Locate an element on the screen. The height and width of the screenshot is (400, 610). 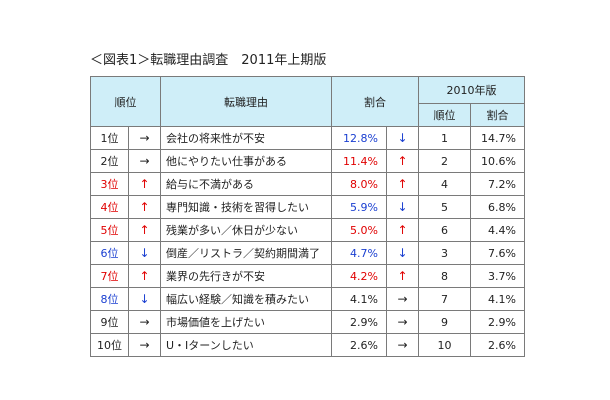
share-cell: 11.4% is located at coordinates (359, 161).